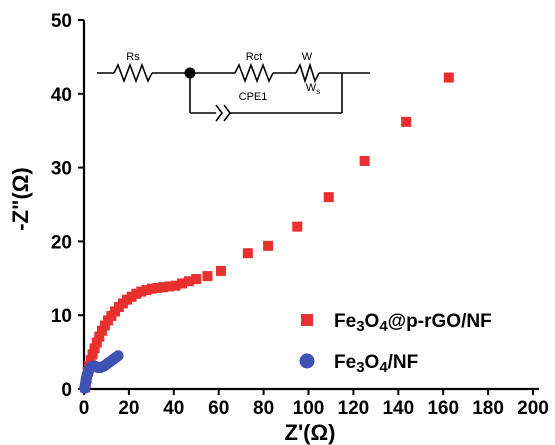 The width and height of the screenshot is (555, 445). Describe the element at coordinates (61, 169) in the screenshot. I see `y-tick-label: 30` at that location.